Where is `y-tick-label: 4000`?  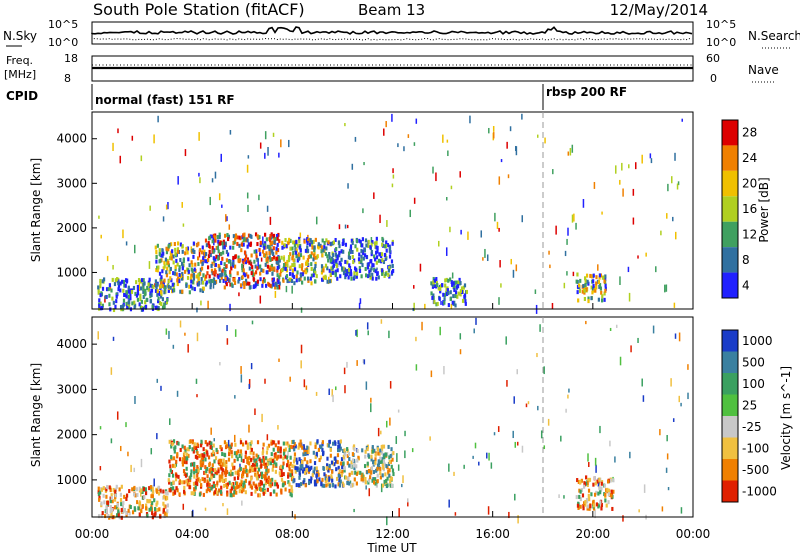
y-tick-label: 4000 is located at coordinates (71, 344).